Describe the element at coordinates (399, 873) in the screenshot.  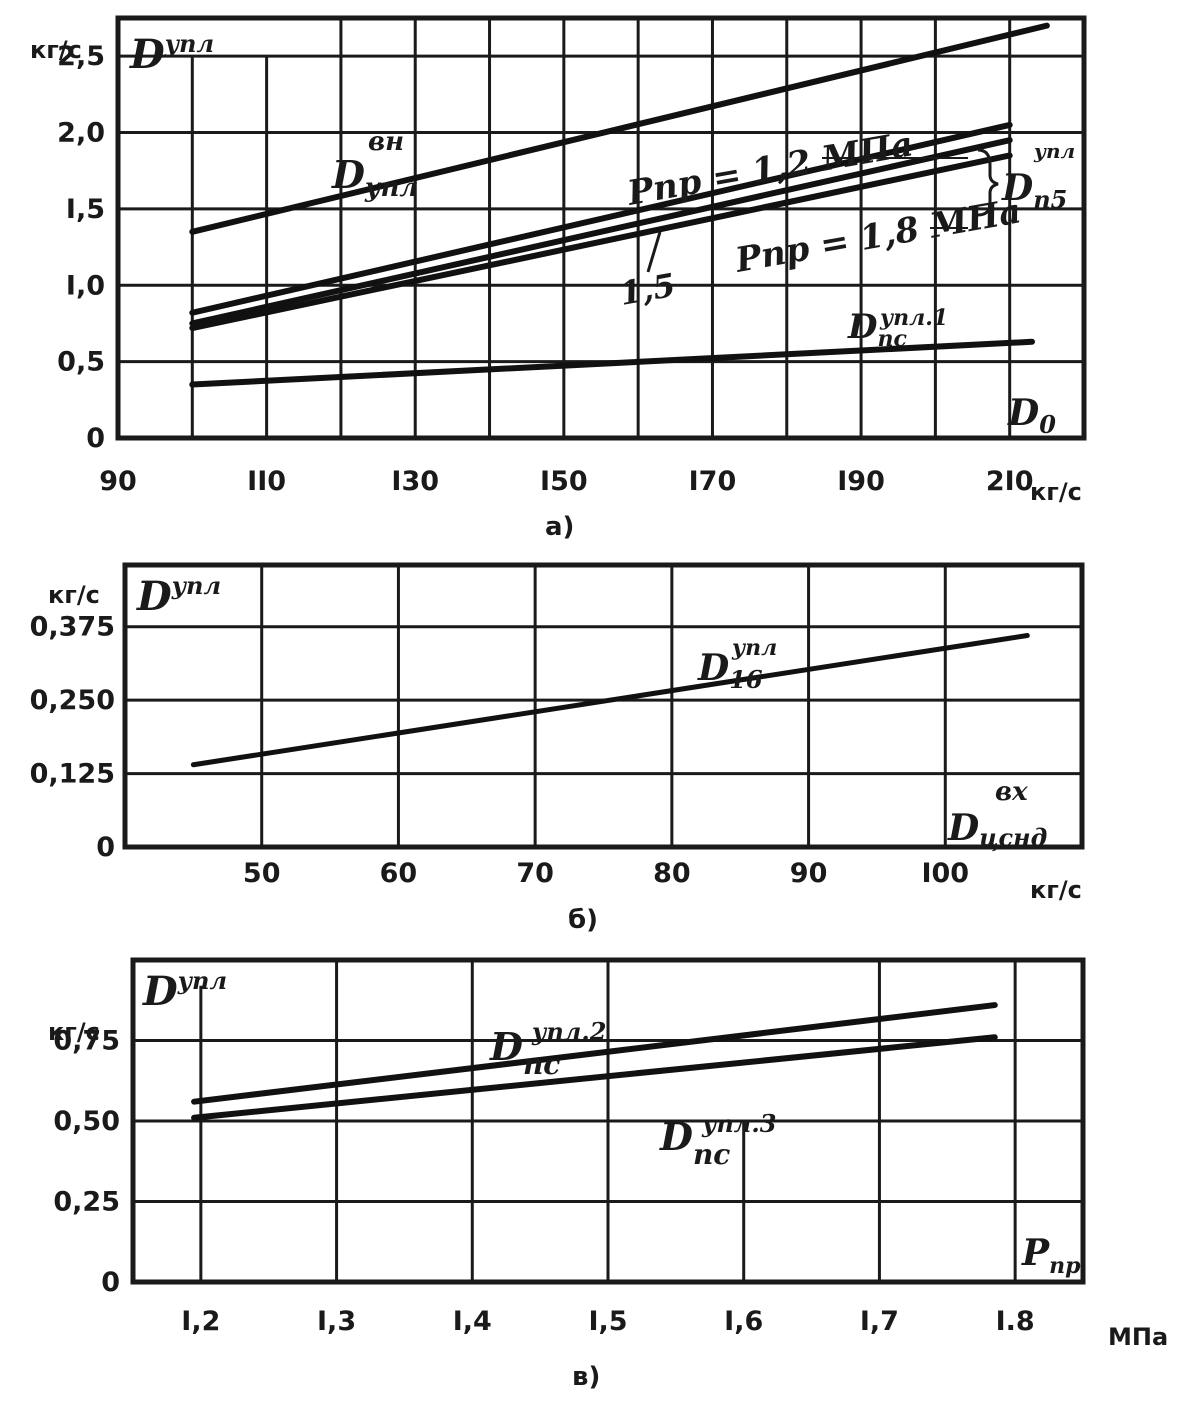
I see `chart-b-xtick-1: 60` at that location.